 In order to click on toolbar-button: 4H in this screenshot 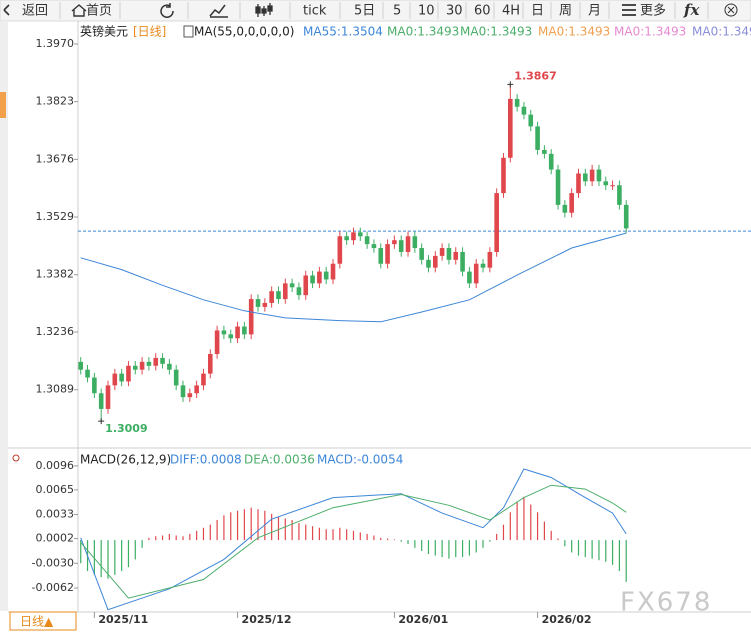, I will do `click(511, 11)`.